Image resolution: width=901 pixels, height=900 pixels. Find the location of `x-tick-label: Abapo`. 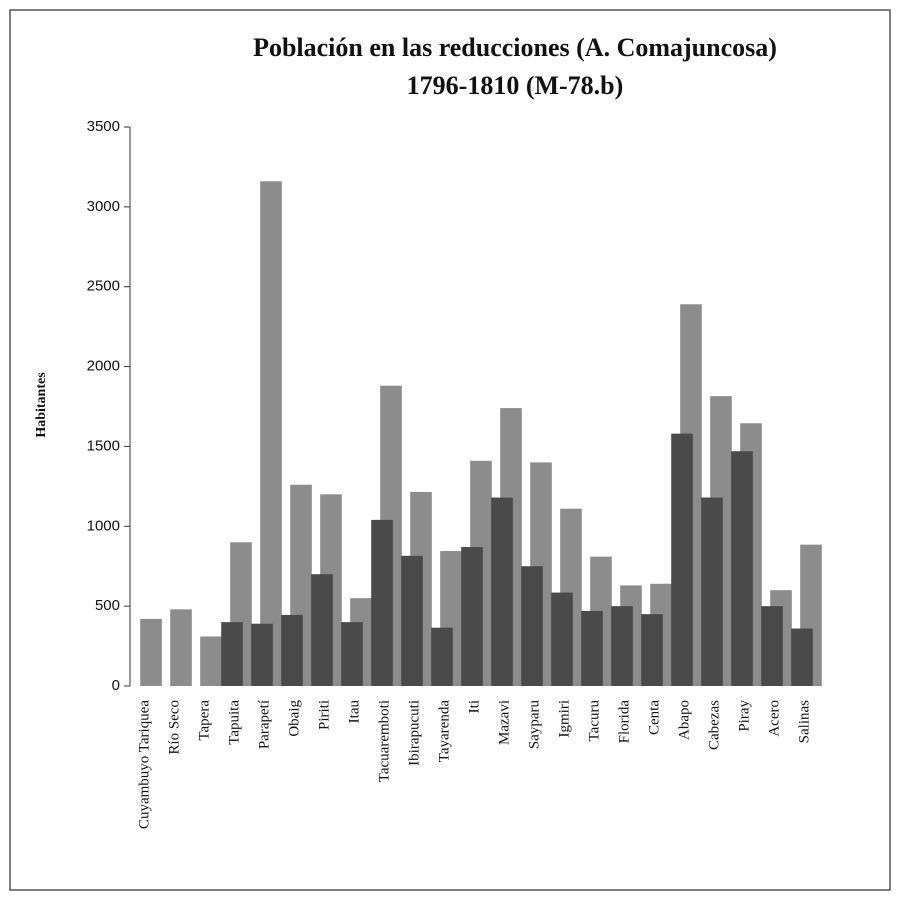

x-tick-label: Abapo is located at coordinates (684, 720).